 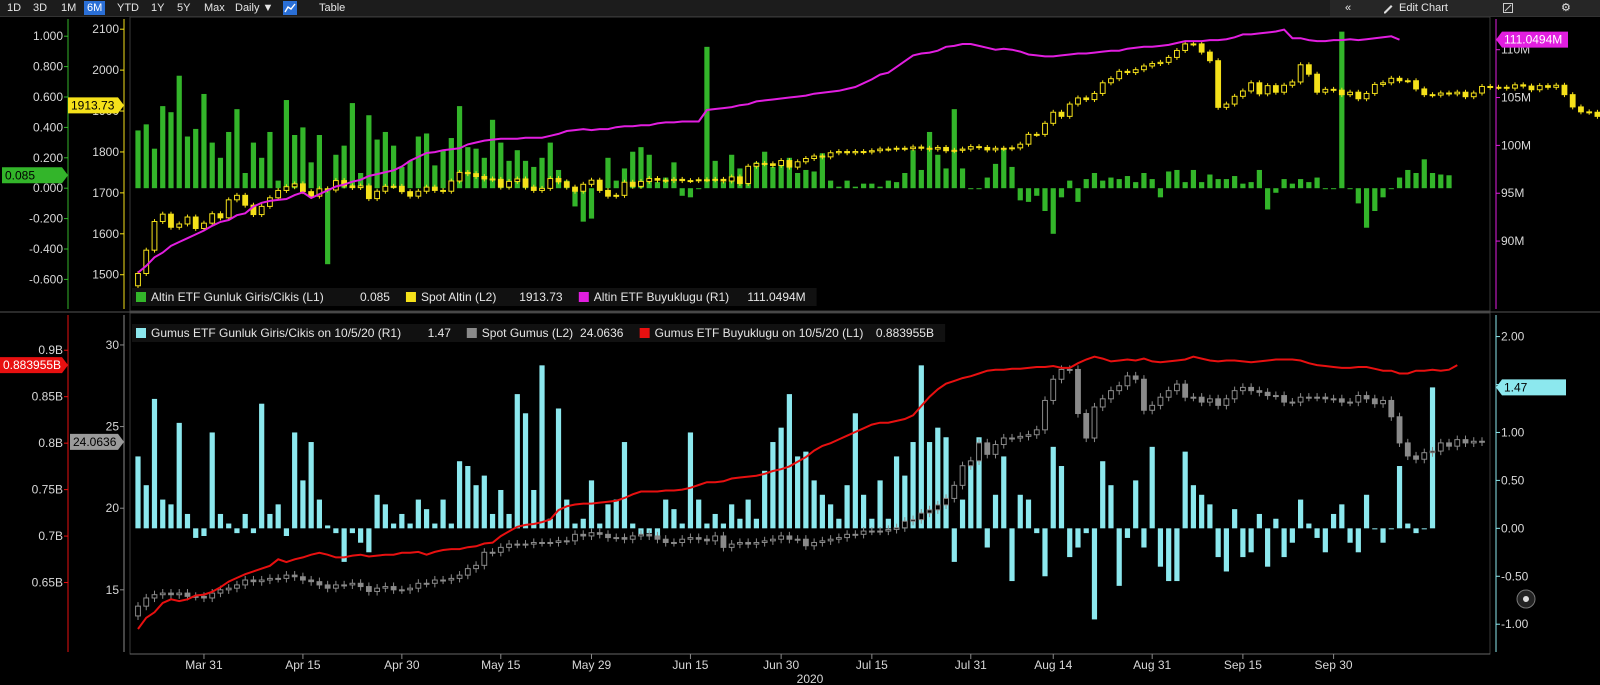 I want to click on double-chevron-left-icon: «, so click(x=1348, y=8).